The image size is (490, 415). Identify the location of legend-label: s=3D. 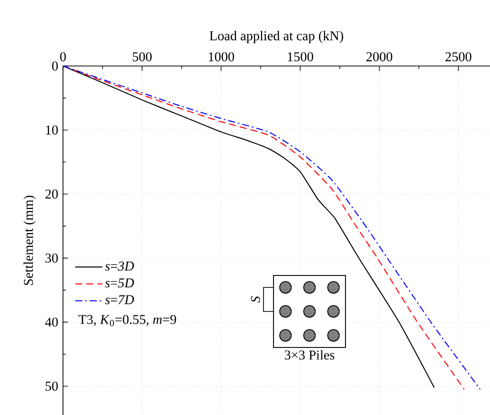
(119, 266).